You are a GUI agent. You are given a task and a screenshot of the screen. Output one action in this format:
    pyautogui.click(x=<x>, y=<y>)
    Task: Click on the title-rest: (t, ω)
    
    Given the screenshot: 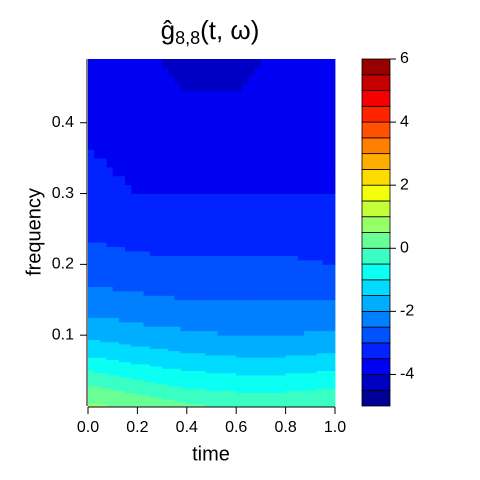 What is the action you would take?
    pyautogui.click(x=229, y=30)
    